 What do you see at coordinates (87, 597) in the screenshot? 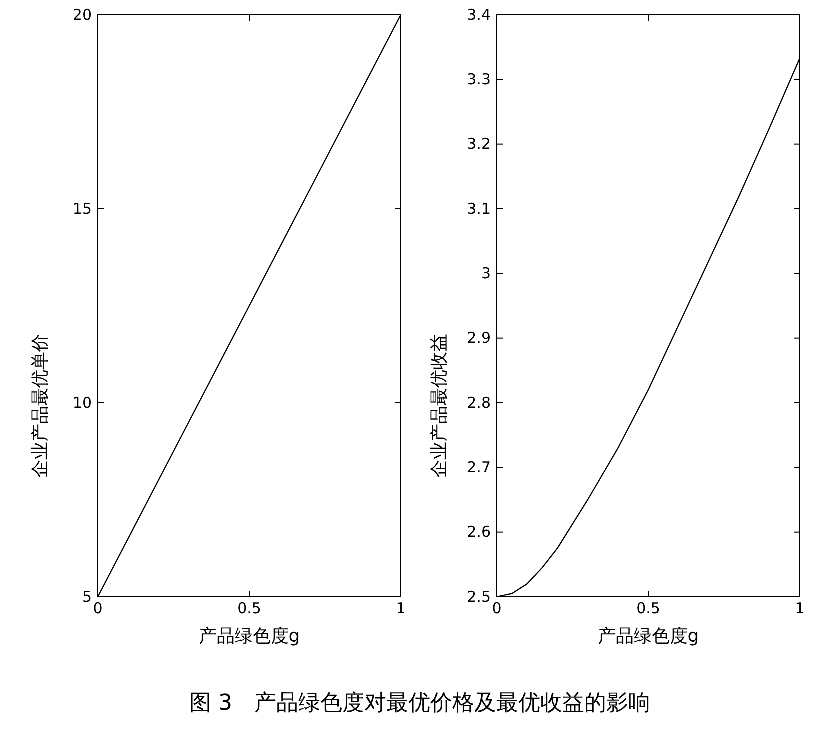
I see `y-tick-label: 5` at bounding box center [87, 597].